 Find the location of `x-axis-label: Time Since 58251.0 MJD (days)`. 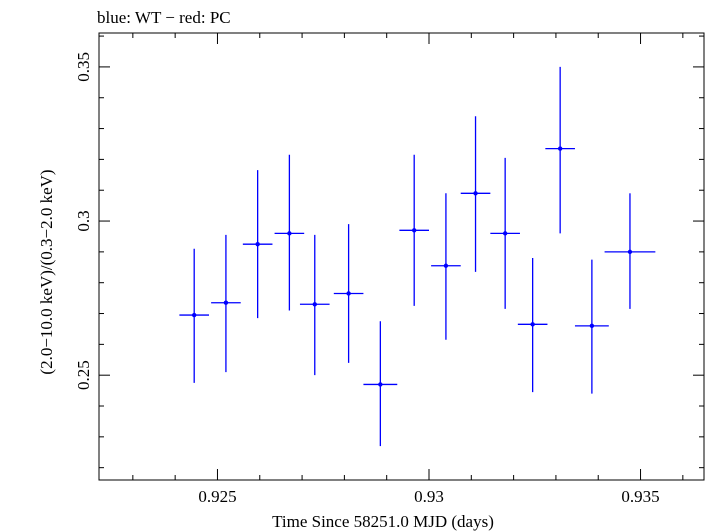

x-axis-label: Time Since 58251.0 MJD (days) is located at coordinates (383, 521).